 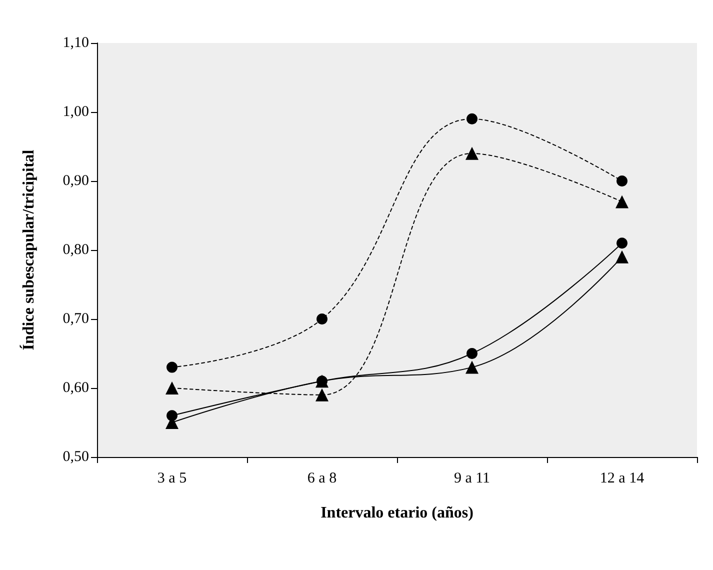 What do you see at coordinates (75, 250) in the screenshot?
I see `y-tick-label: 0,80` at bounding box center [75, 250].